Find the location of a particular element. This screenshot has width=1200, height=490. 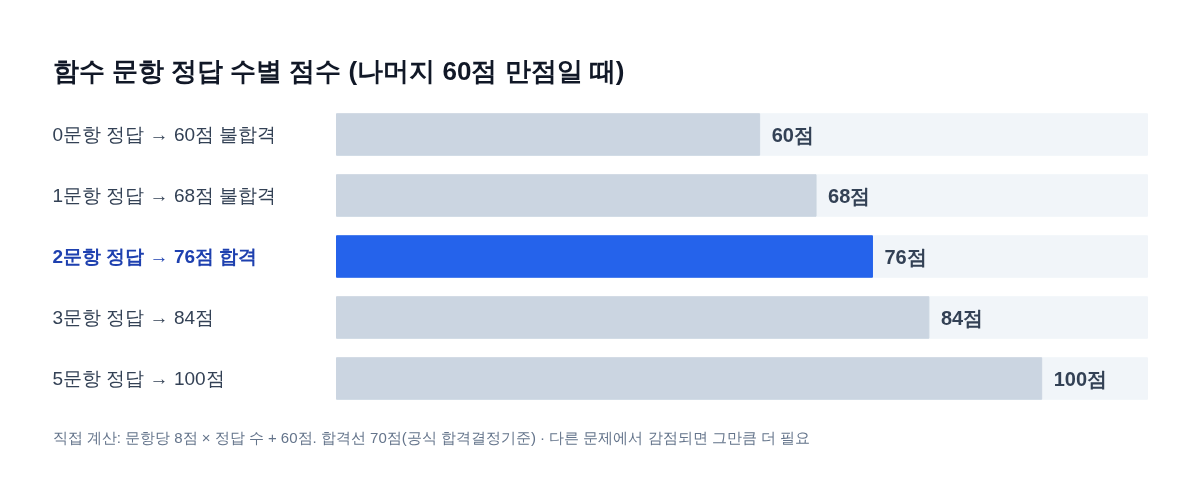

data-label: 76점 is located at coordinates (905, 256).